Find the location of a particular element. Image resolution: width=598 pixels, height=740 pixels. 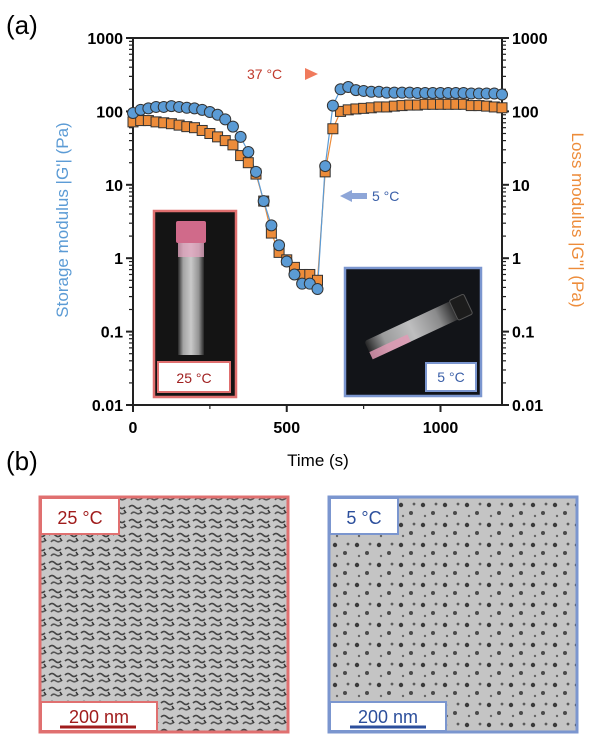

inset-warm-label-box is located at coordinates (194, 377).